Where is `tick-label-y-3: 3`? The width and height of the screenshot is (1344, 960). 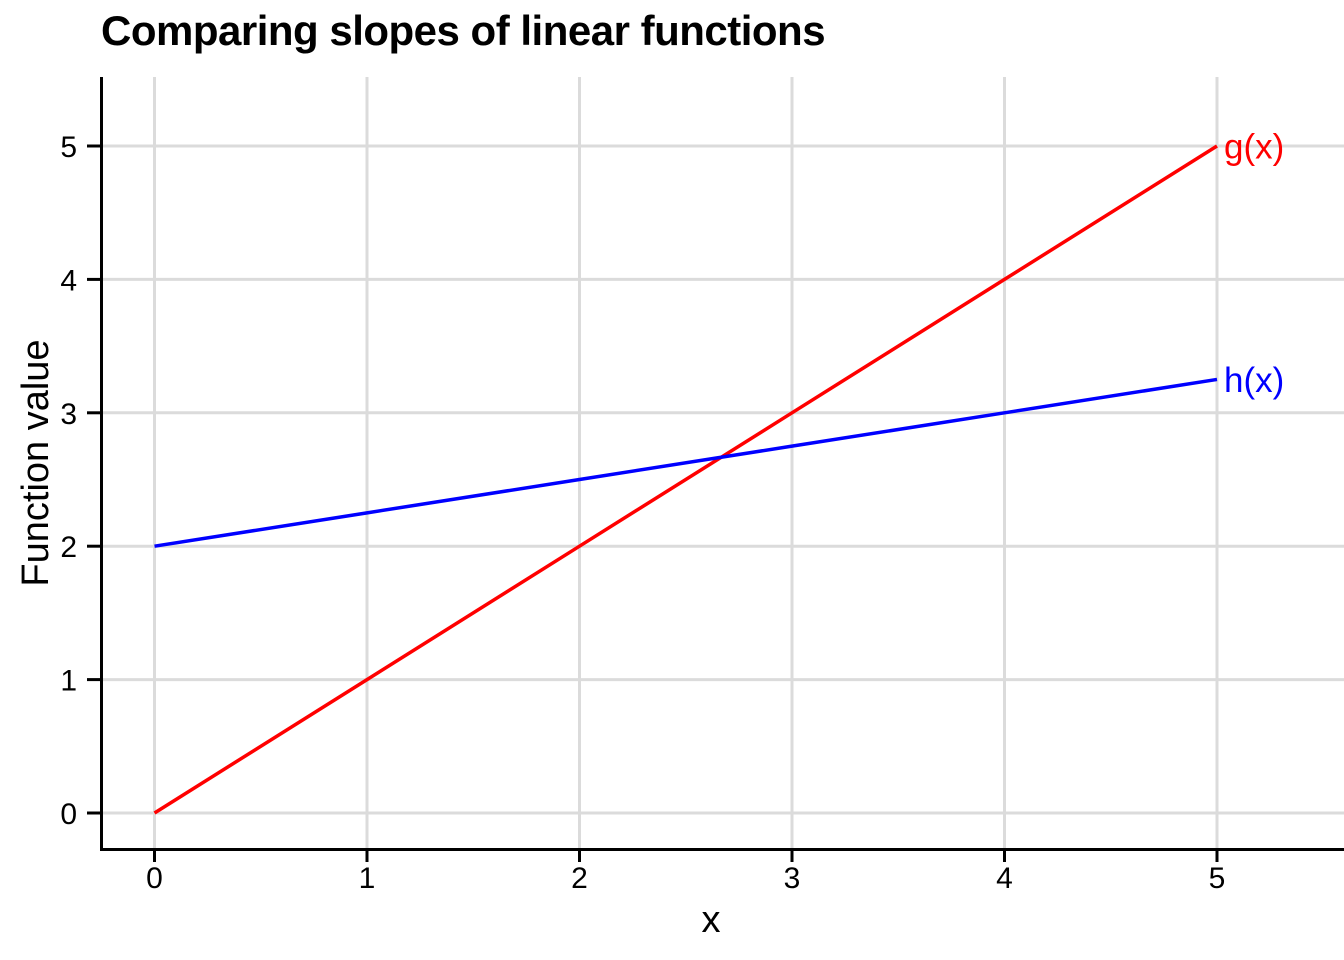 tick-label-y-3: 3 is located at coordinates (68, 414).